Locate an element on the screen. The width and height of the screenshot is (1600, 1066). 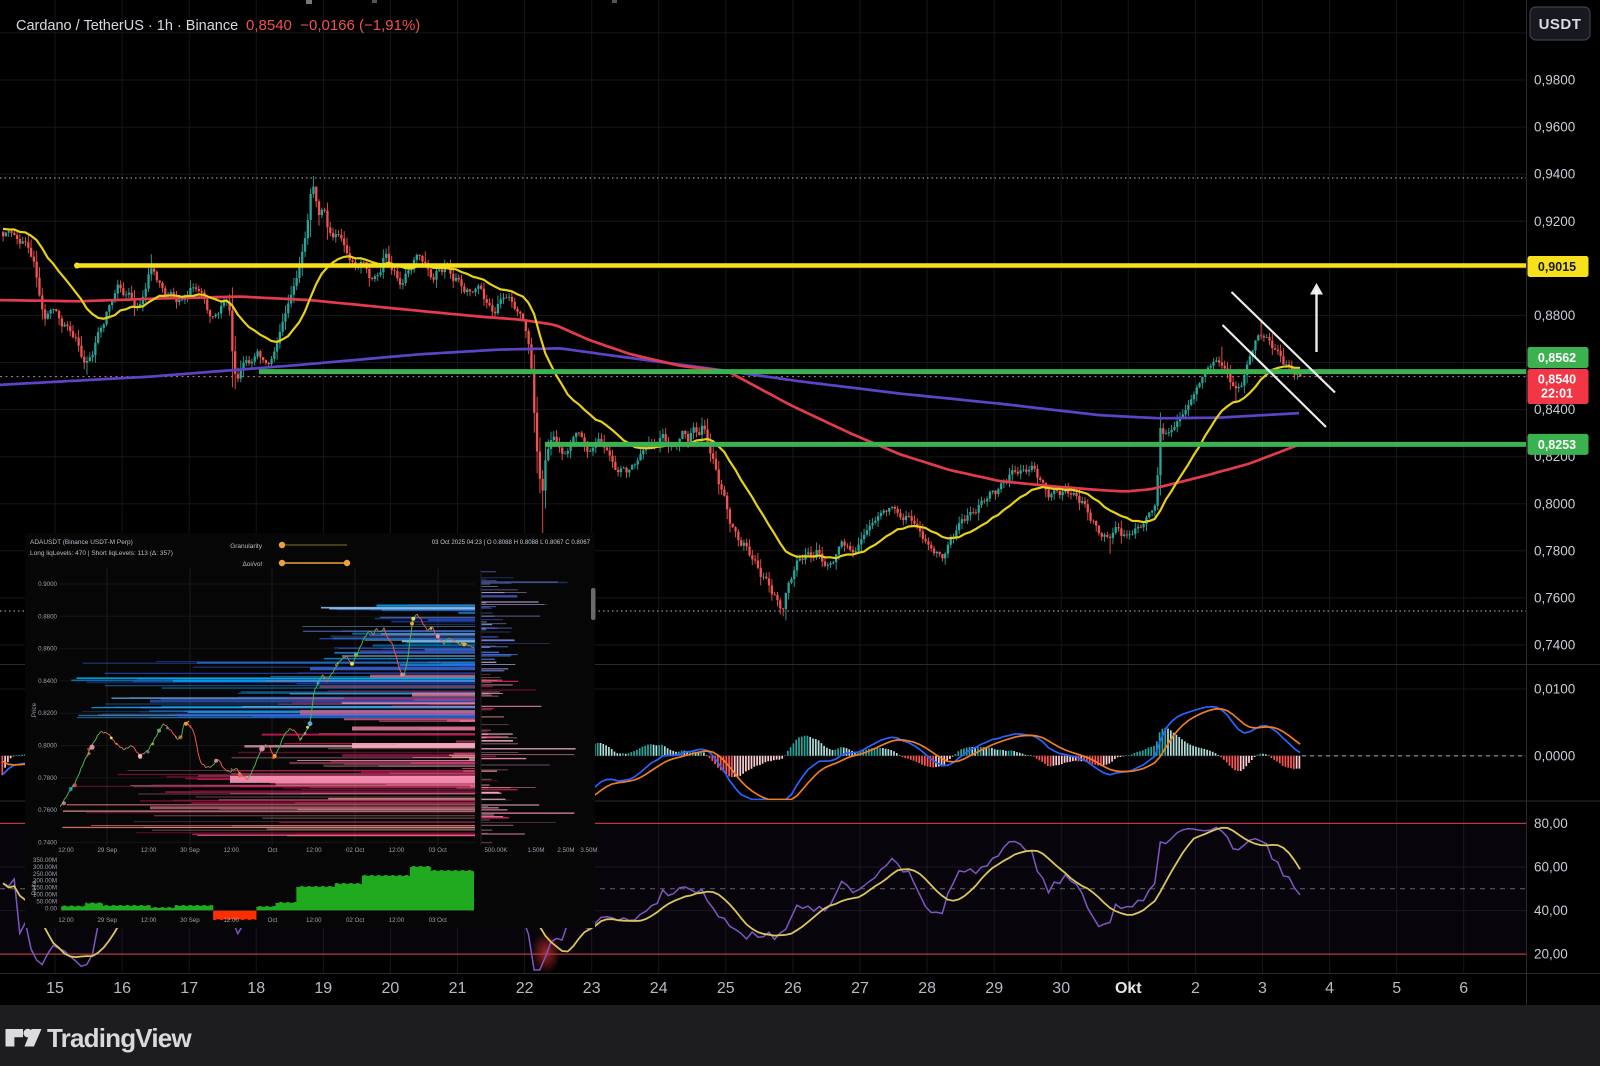
svg-text: 16 is located at coordinates (122, 988).